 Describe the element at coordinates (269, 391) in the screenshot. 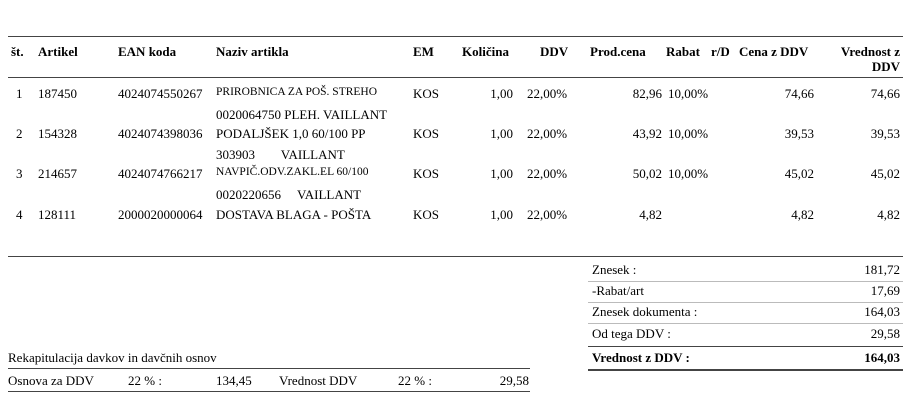

I see `recap-rule-bottom` at that location.